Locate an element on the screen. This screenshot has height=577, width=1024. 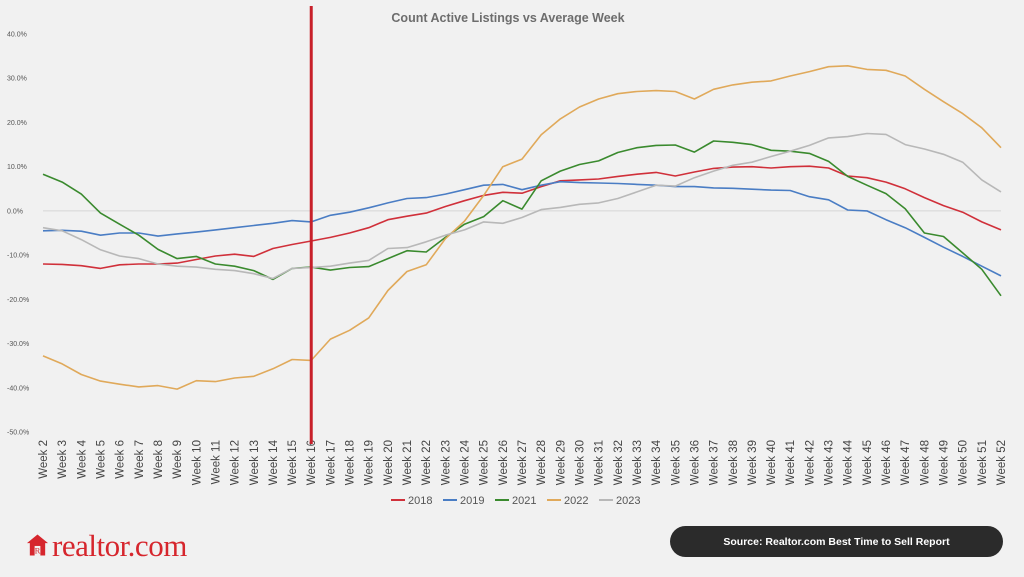
x-tick-label: Week 29 is located at coordinates (561, 462).